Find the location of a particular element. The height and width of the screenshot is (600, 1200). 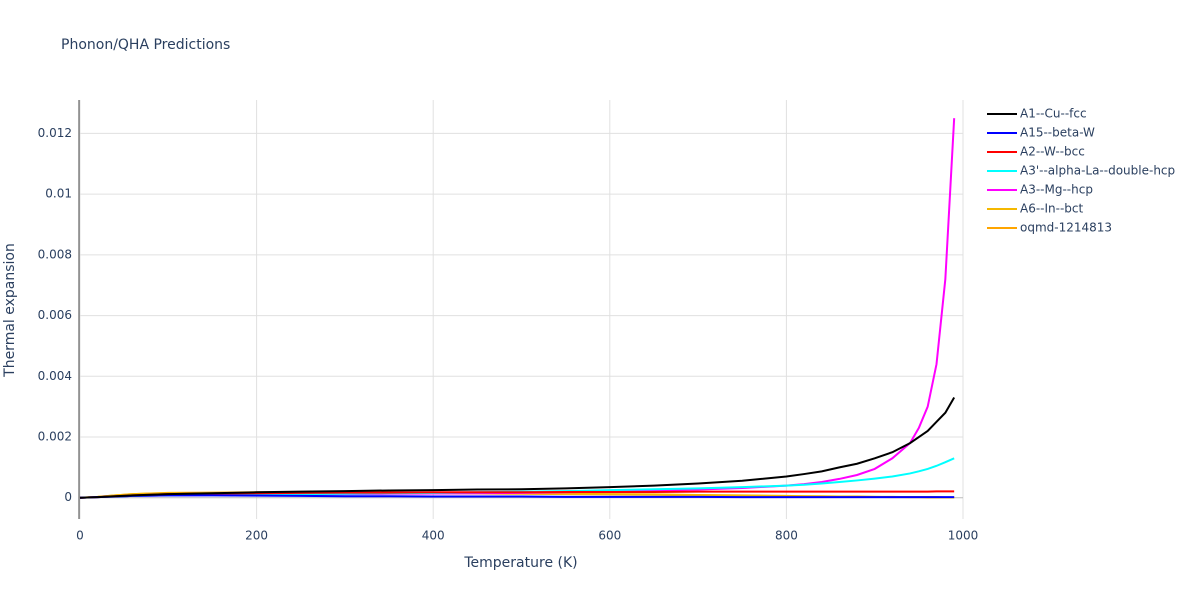

legend-label: A15--beta-W is located at coordinates (1057, 133).